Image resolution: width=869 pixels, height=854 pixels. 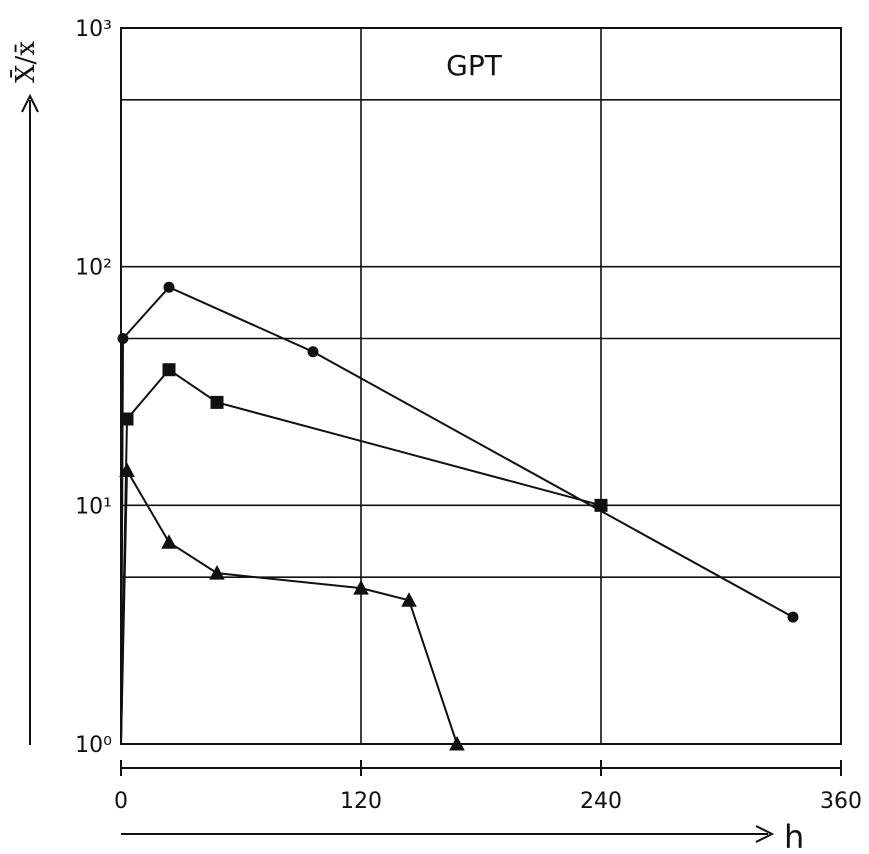 What do you see at coordinates (30, 103) in the screenshot?
I see `y-axis-arrow-head` at bounding box center [30, 103].